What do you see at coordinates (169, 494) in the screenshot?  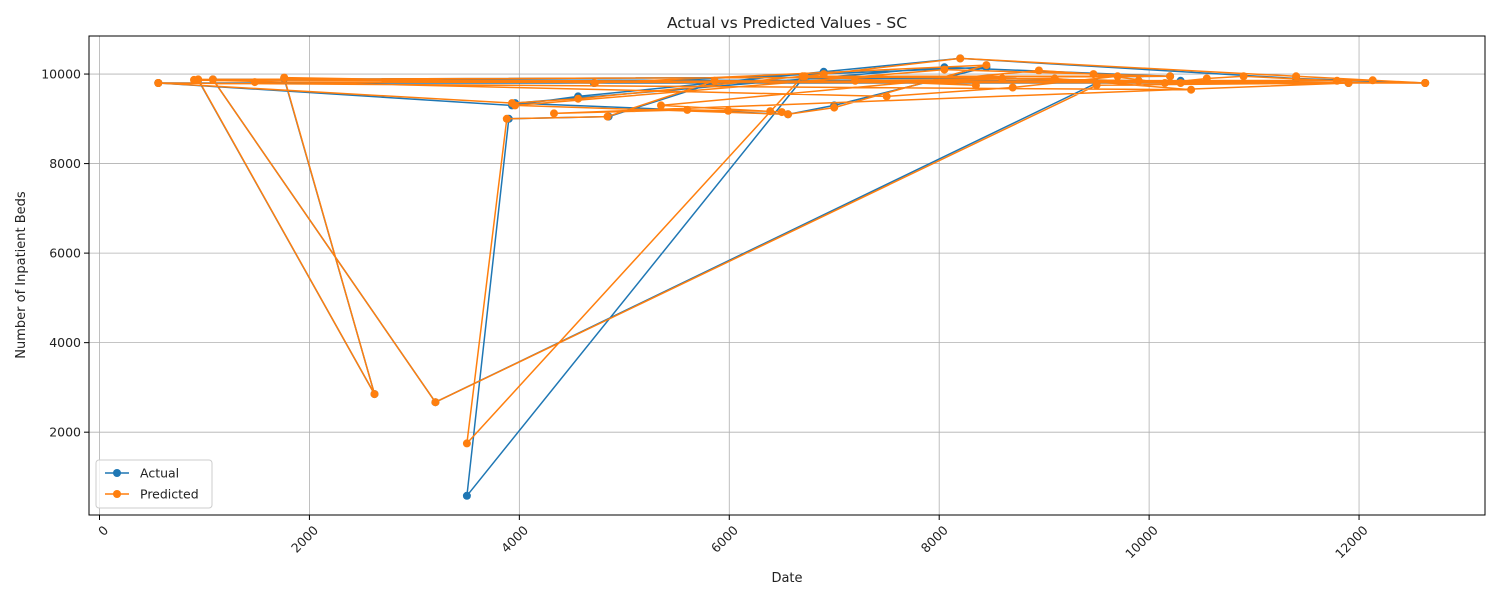 I see `legend-label: Predicted` at bounding box center [169, 494].